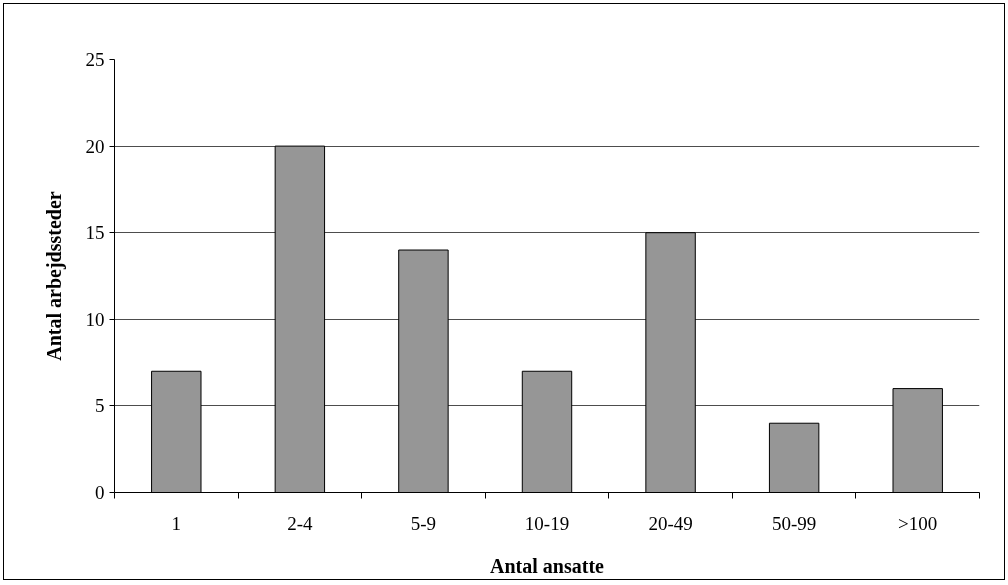  What do you see at coordinates (300, 523) in the screenshot?
I see `x-tick-label: 2-4` at bounding box center [300, 523].